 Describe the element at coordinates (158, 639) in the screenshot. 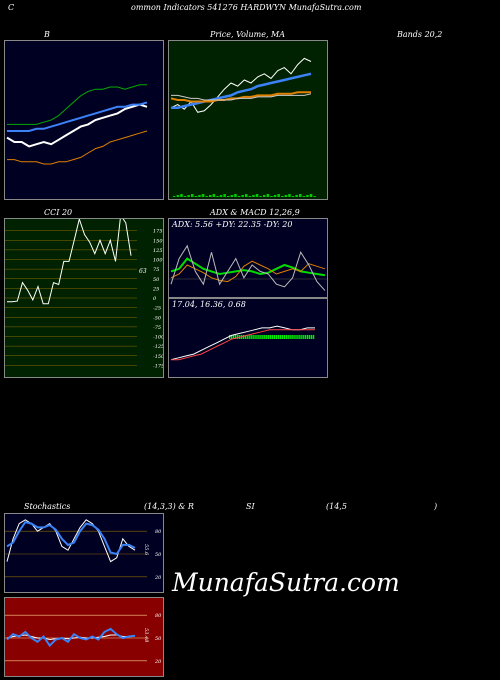

I see `rsi-tick-label: 50` at that location.